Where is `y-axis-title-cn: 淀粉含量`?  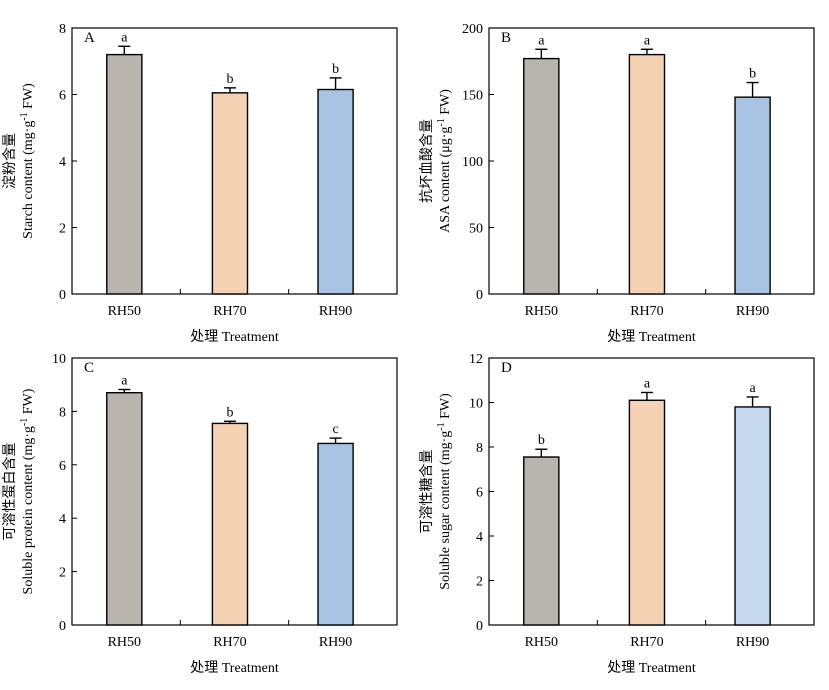 y-axis-title-cn: 淀粉含量 is located at coordinates (10, 161).